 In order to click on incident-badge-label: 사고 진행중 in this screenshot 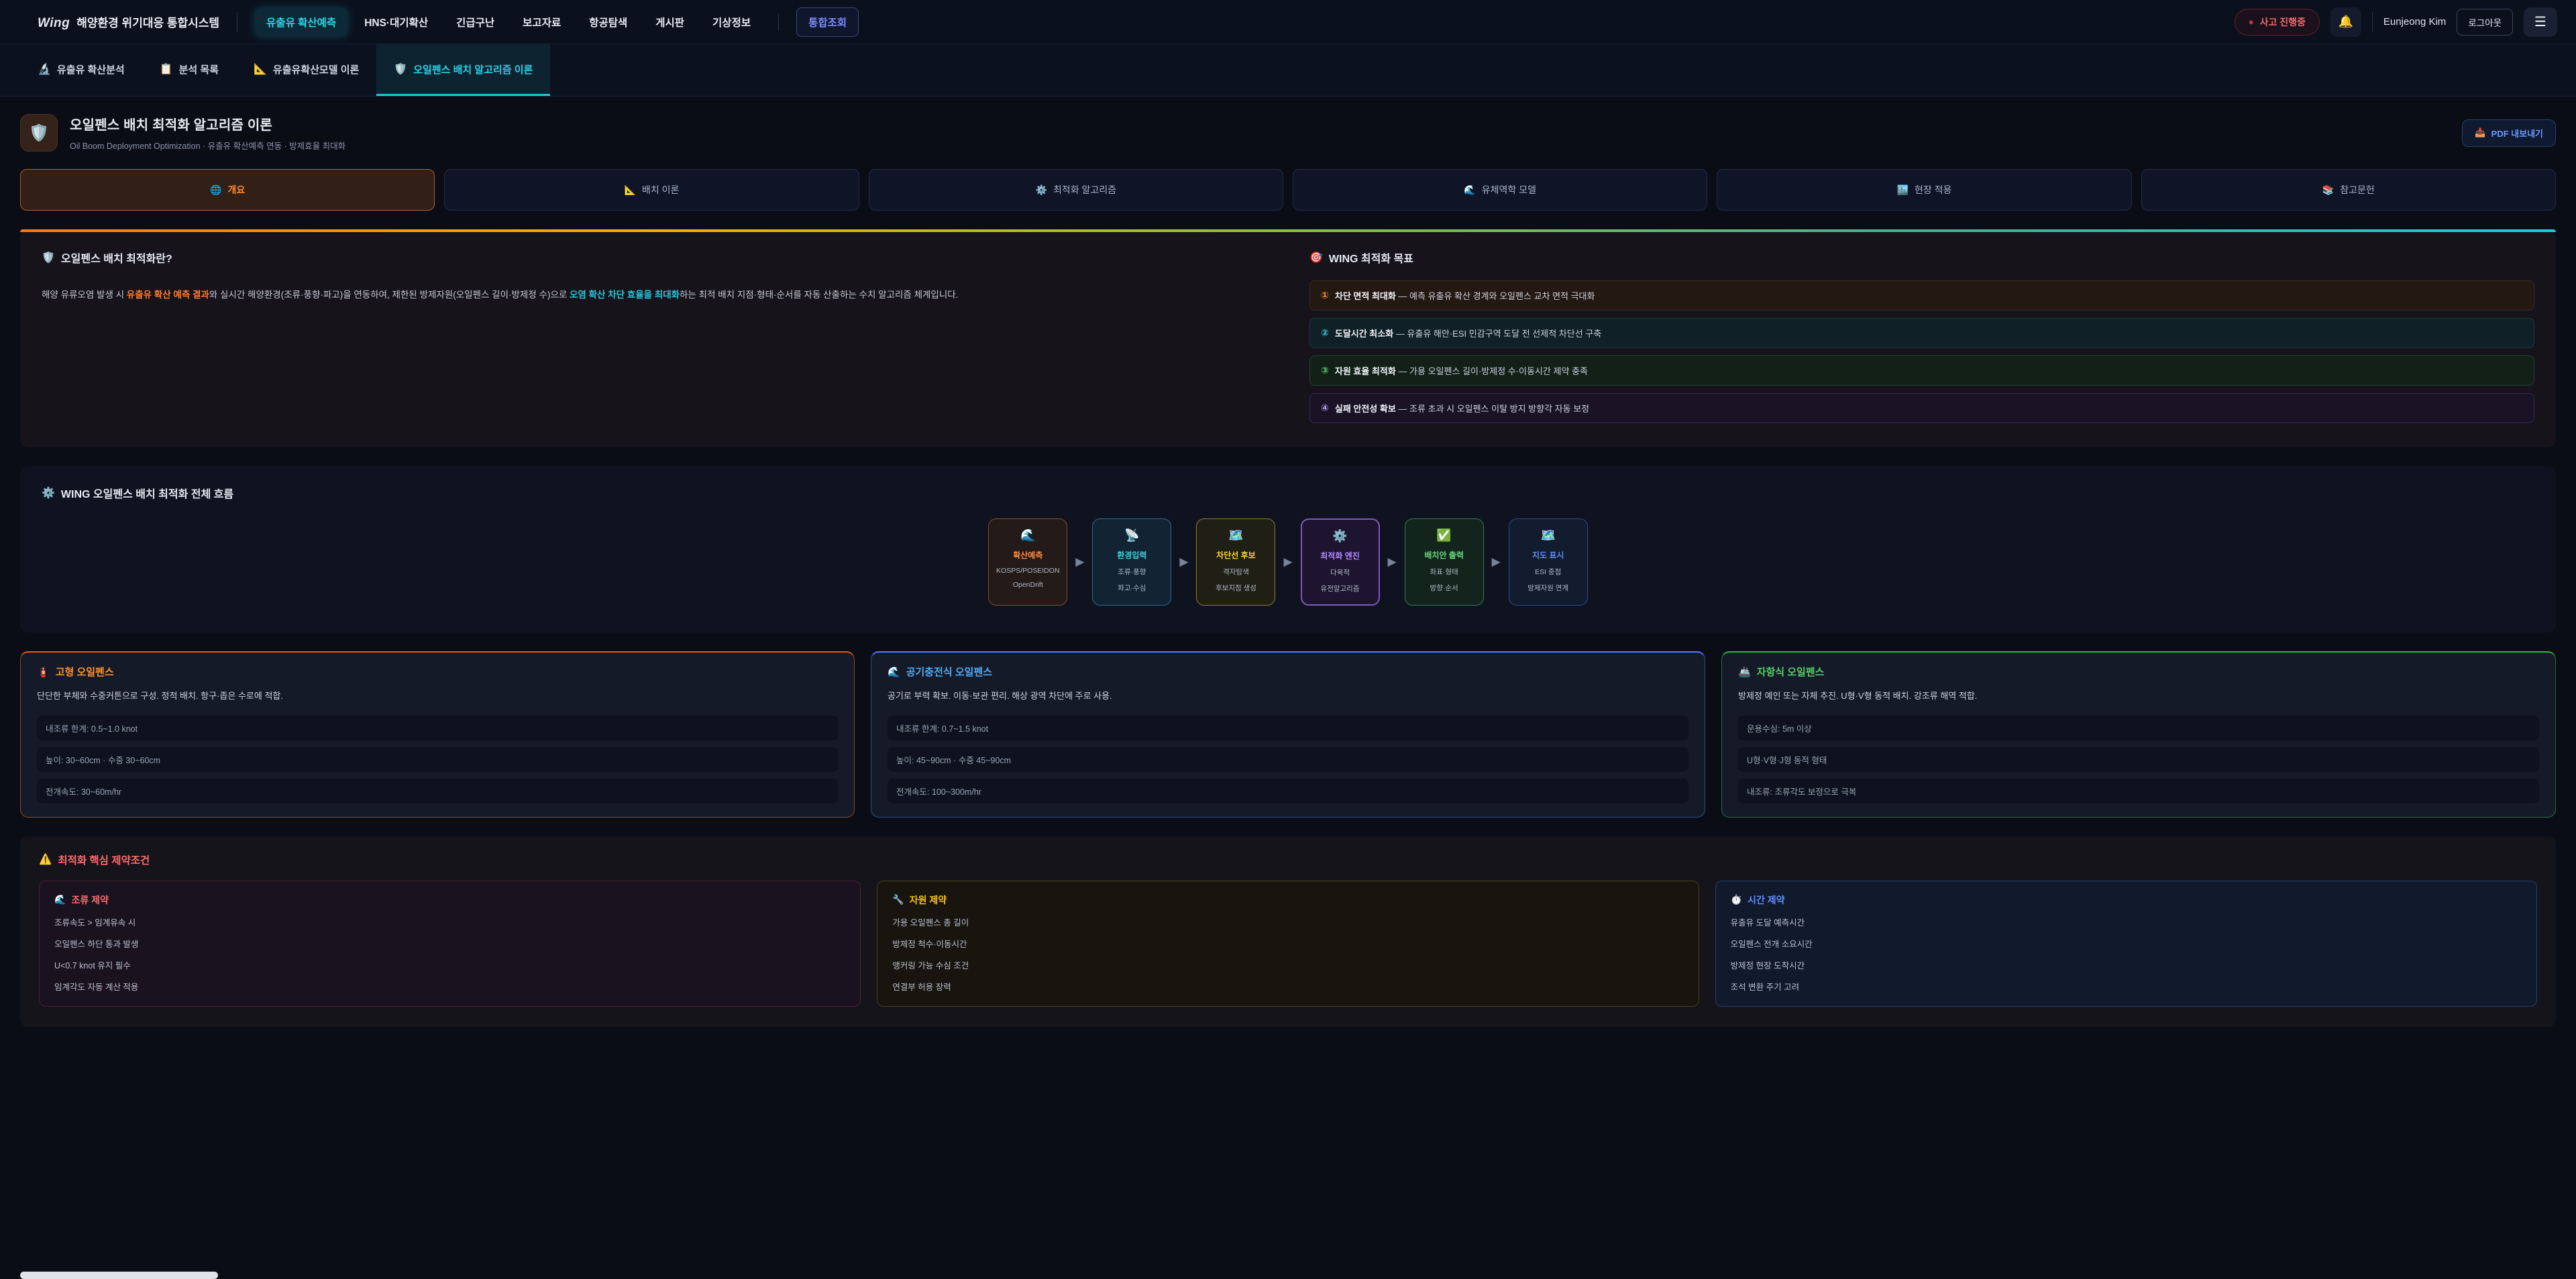, I will do `click(2282, 21)`.